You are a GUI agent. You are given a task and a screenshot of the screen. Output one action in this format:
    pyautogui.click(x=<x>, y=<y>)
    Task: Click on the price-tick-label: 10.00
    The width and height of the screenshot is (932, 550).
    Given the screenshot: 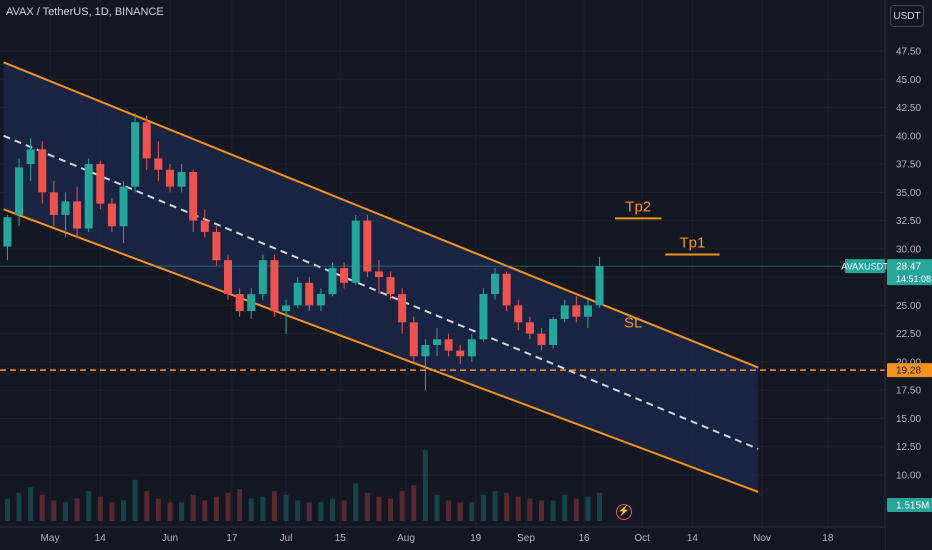 What is the action you would take?
    pyautogui.click(x=908, y=476)
    